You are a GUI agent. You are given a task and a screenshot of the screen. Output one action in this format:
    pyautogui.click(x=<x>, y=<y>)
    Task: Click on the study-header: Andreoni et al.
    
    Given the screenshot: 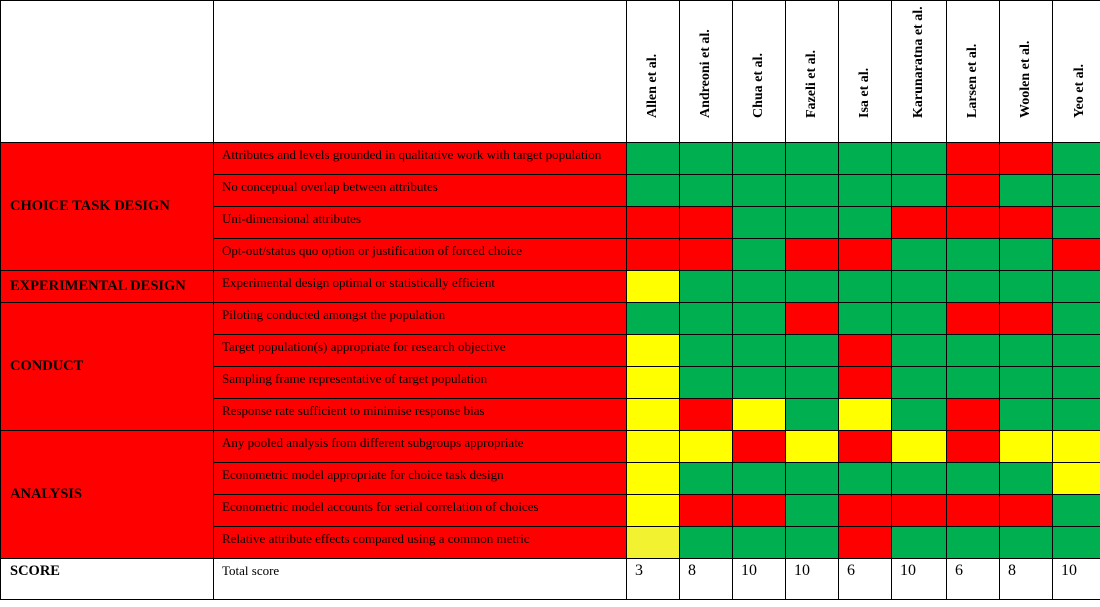 What is the action you would take?
    pyautogui.click(x=706, y=71)
    